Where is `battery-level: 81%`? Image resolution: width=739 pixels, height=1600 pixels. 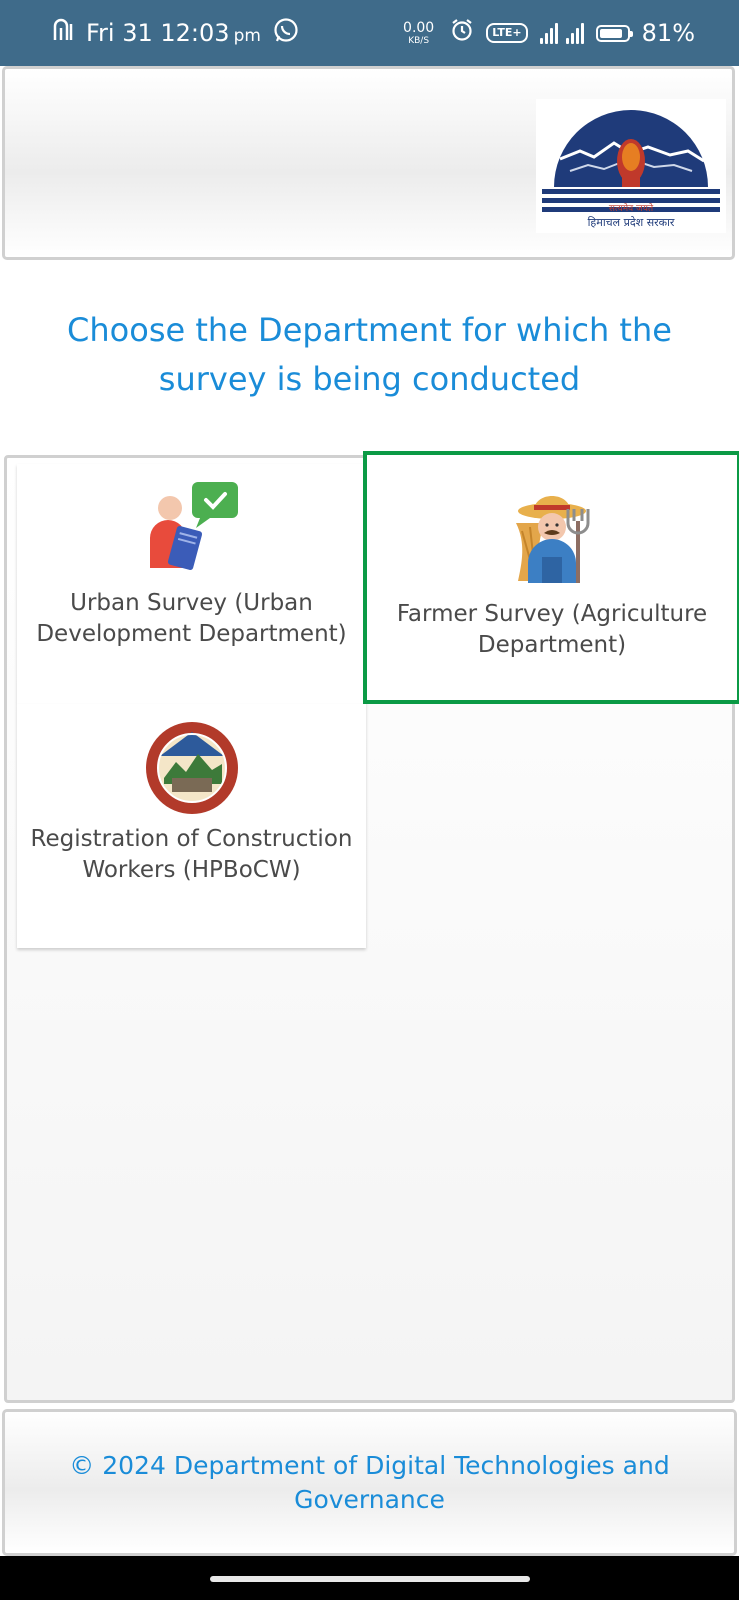
battery-level: 81% is located at coordinates (668, 33).